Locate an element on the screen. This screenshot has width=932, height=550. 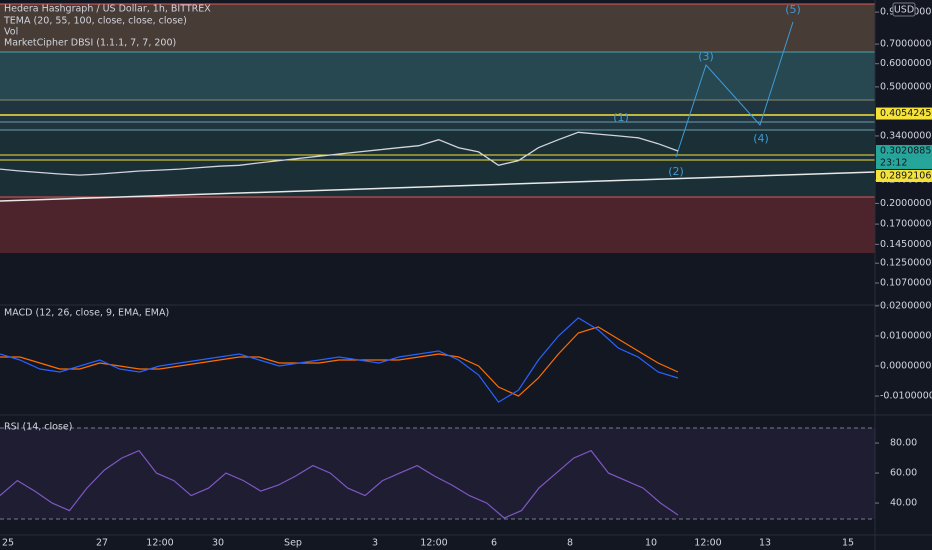
signal-line is located at coordinates (339, 361).